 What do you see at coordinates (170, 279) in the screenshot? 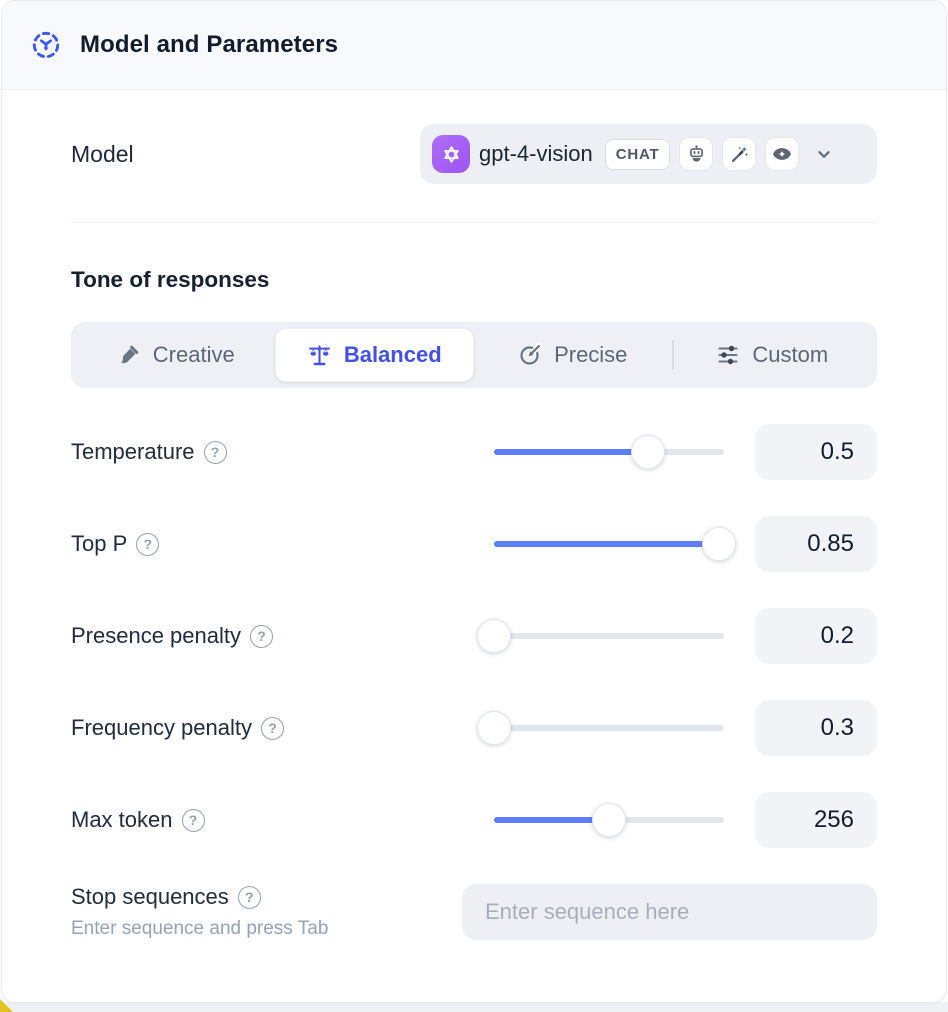
I see `tone-heading: Tone of responses` at bounding box center [170, 279].